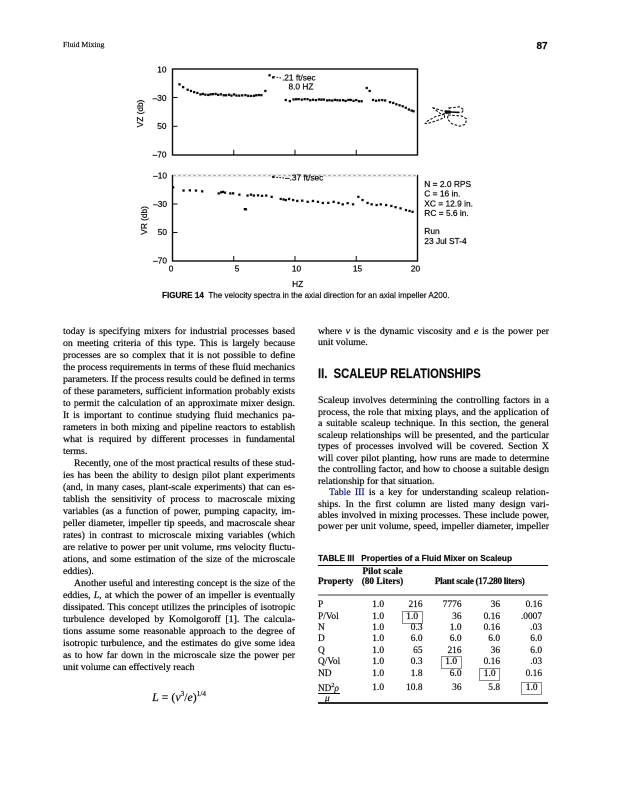  What do you see at coordinates (447, 184) in the screenshot?
I see `svg-text: N = 2.0 RPS` at bounding box center [447, 184].